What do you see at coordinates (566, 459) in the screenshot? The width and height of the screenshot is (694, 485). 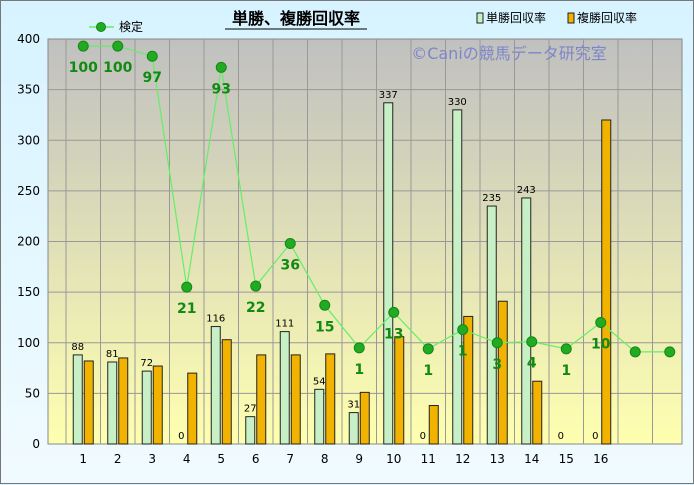 I see `x-tick-label: 15` at bounding box center [566, 459].